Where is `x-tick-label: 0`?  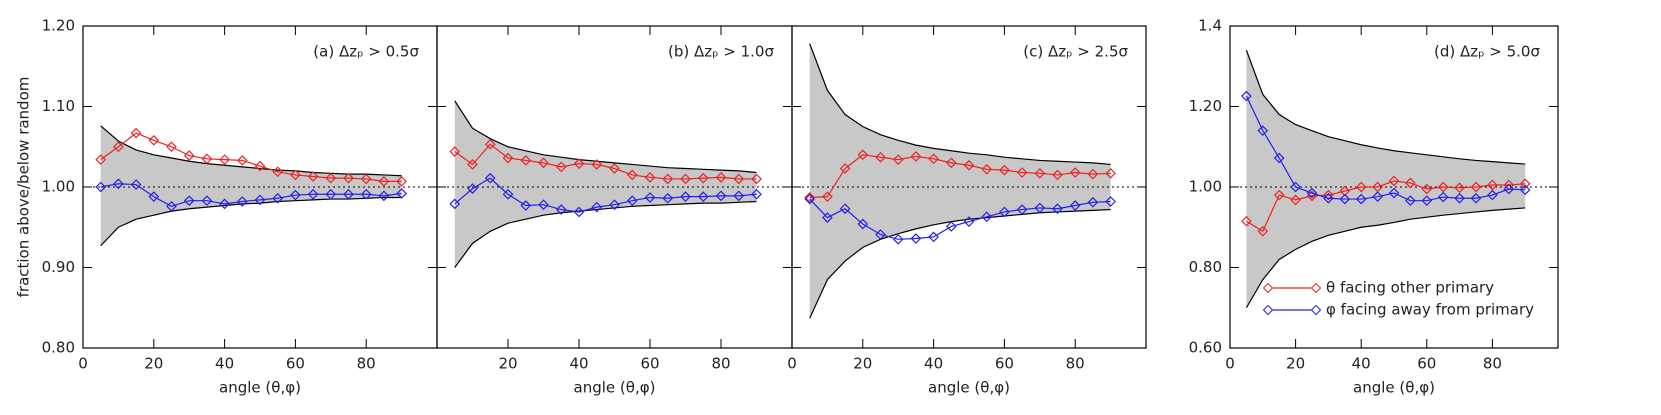
x-tick-label: 0 is located at coordinates (792, 364).